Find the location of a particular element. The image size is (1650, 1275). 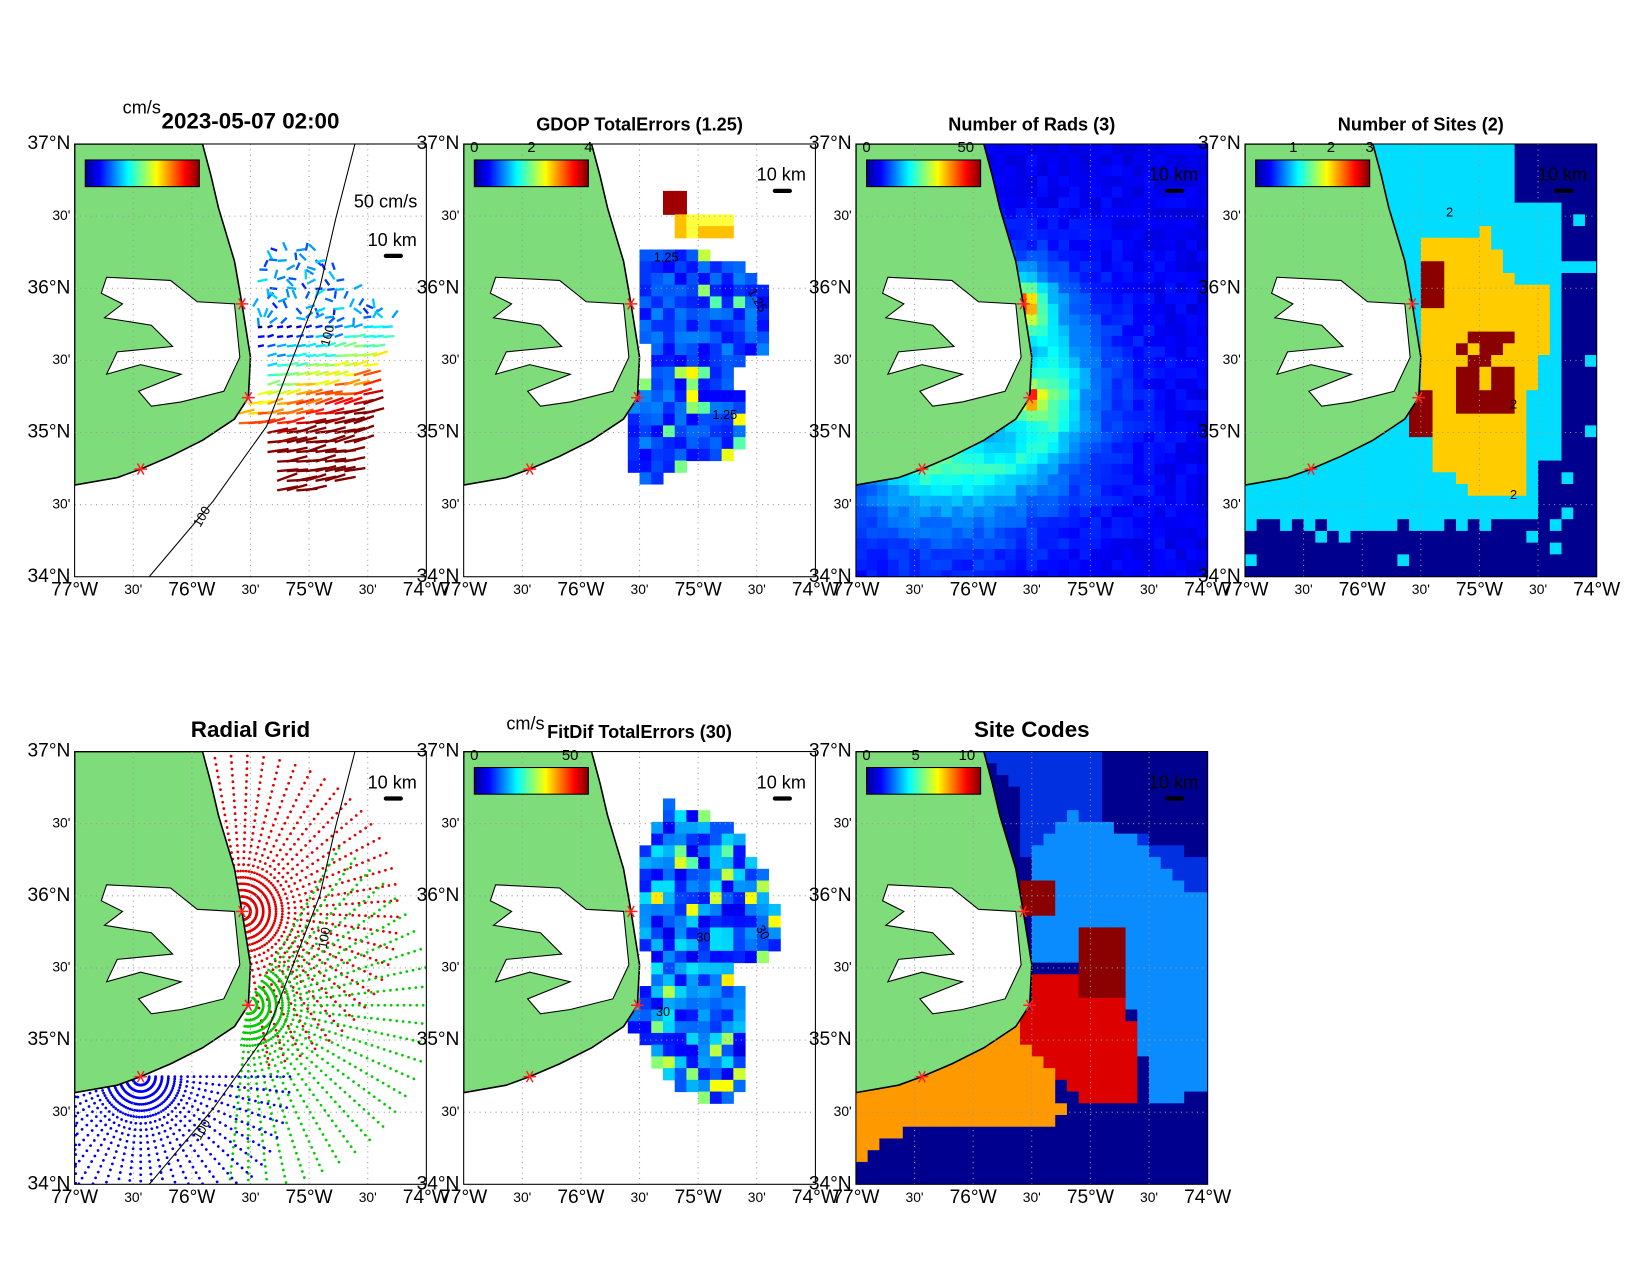

x-tick-label: 30' is located at coordinates (1538, 589).